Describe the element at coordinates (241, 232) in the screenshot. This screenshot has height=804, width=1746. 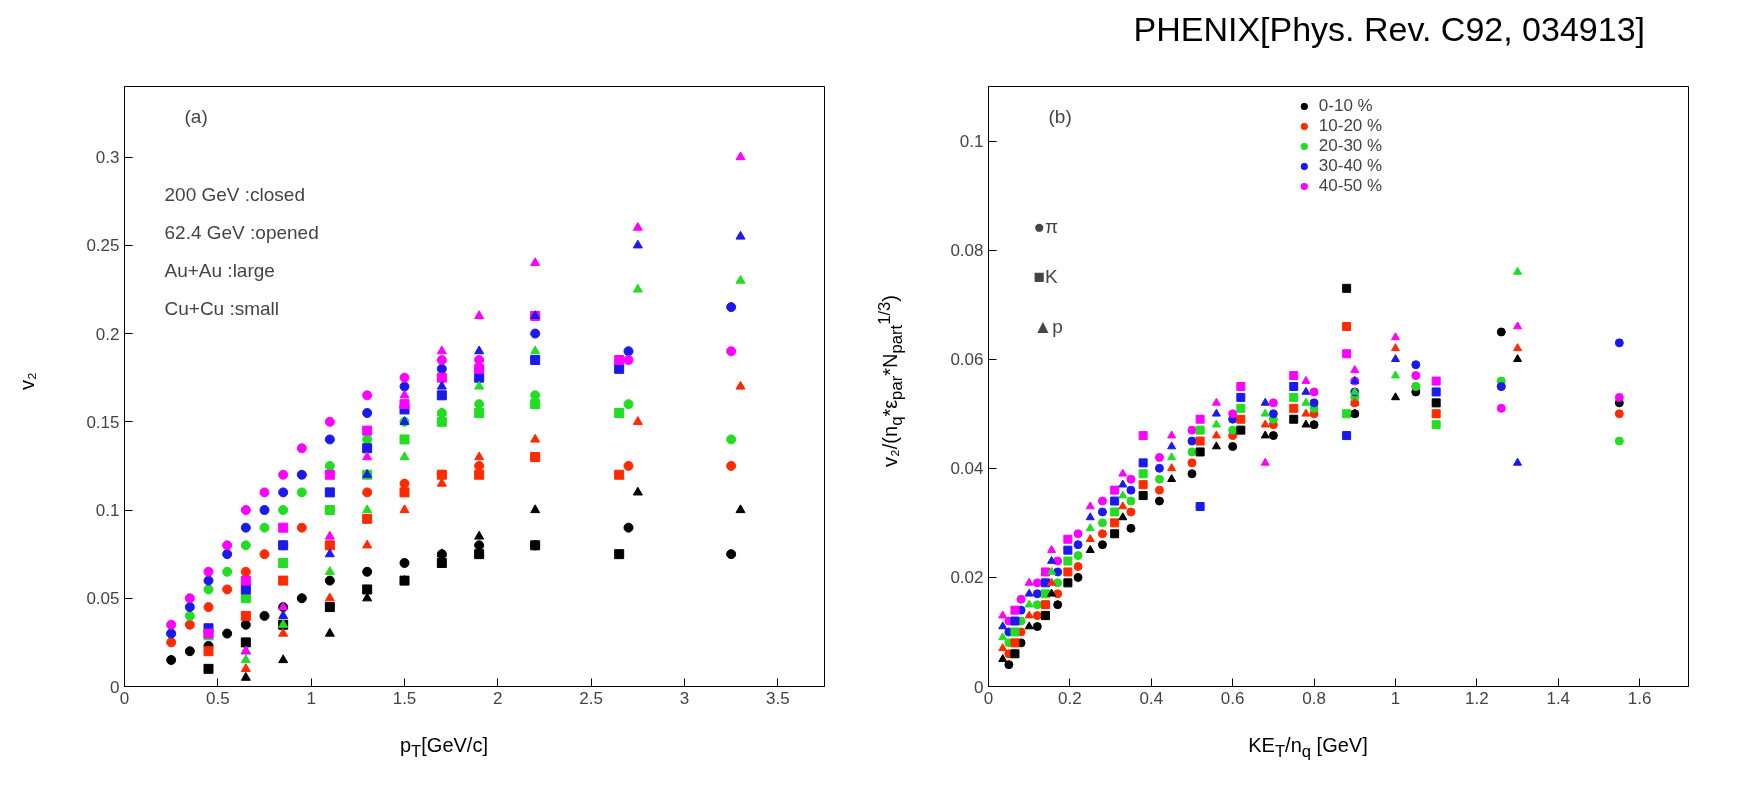
I see `annotation: 62.4 GeV :opened` at that location.